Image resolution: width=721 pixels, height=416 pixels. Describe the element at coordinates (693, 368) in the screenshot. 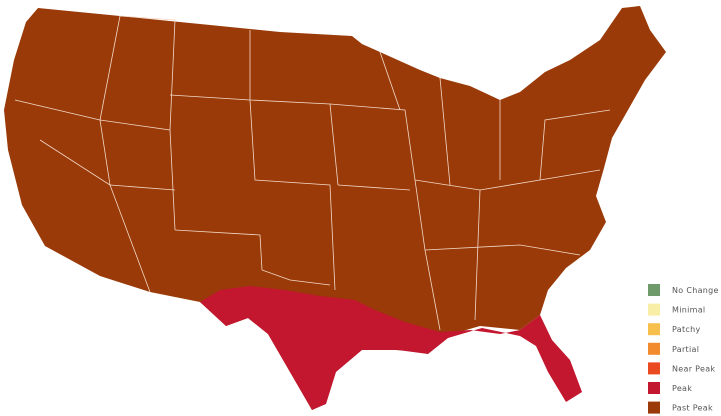

I see `legend-label: Near Peak` at that location.